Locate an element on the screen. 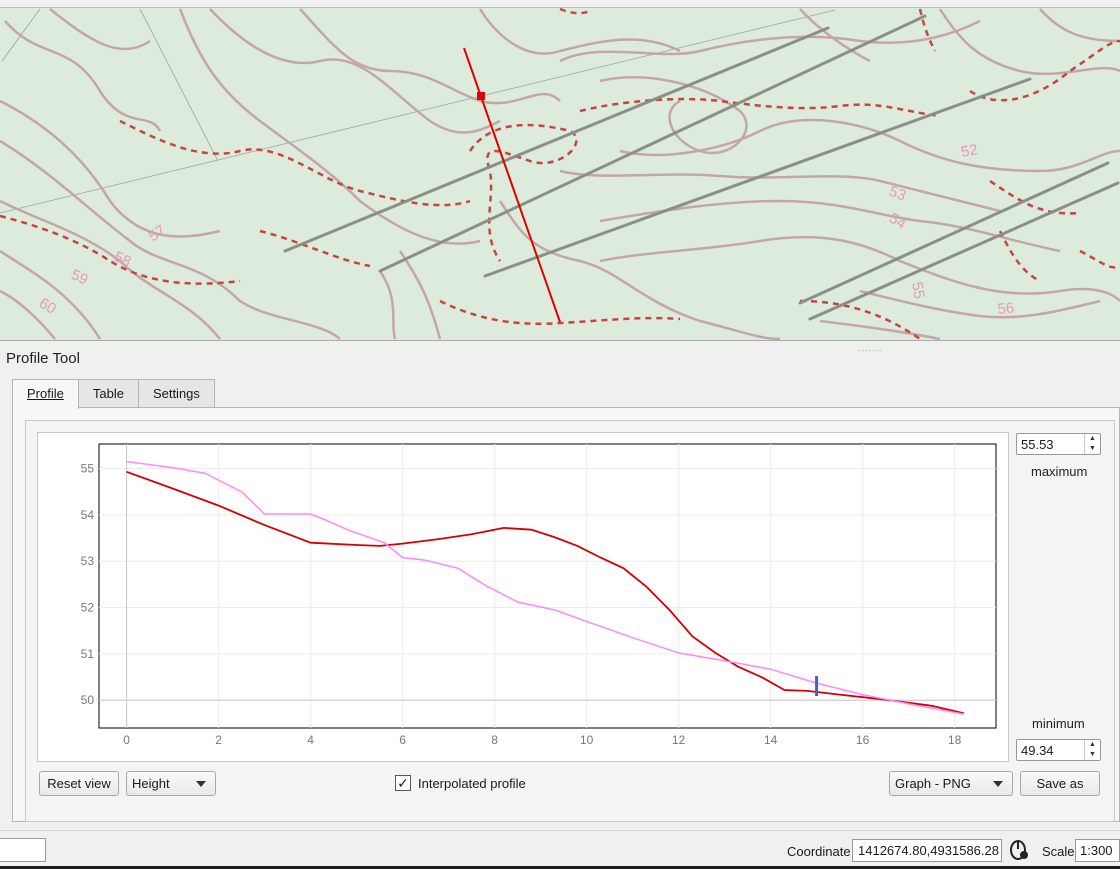  export-select: Graph - PNG is located at coordinates (951, 783).